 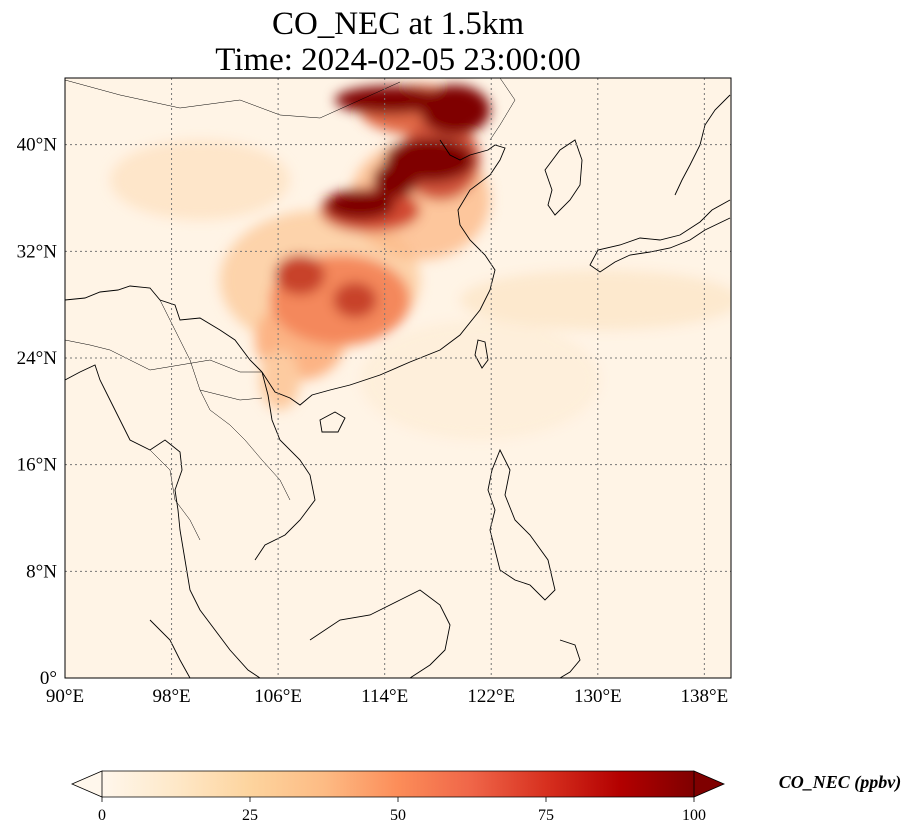 I want to click on lon-tick-label: 98°E, so click(x=171, y=696).